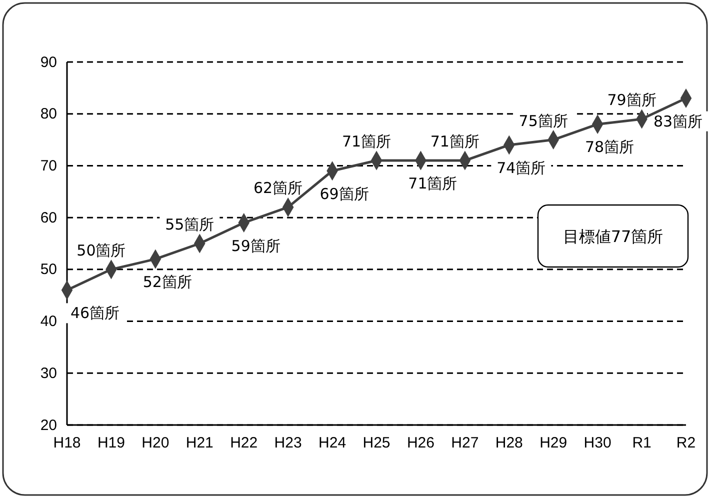 Image resolution: width=712 pixels, height=500 pixels. Describe the element at coordinates (48, 217) in the screenshot. I see `y-tick-label: 60` at that location.